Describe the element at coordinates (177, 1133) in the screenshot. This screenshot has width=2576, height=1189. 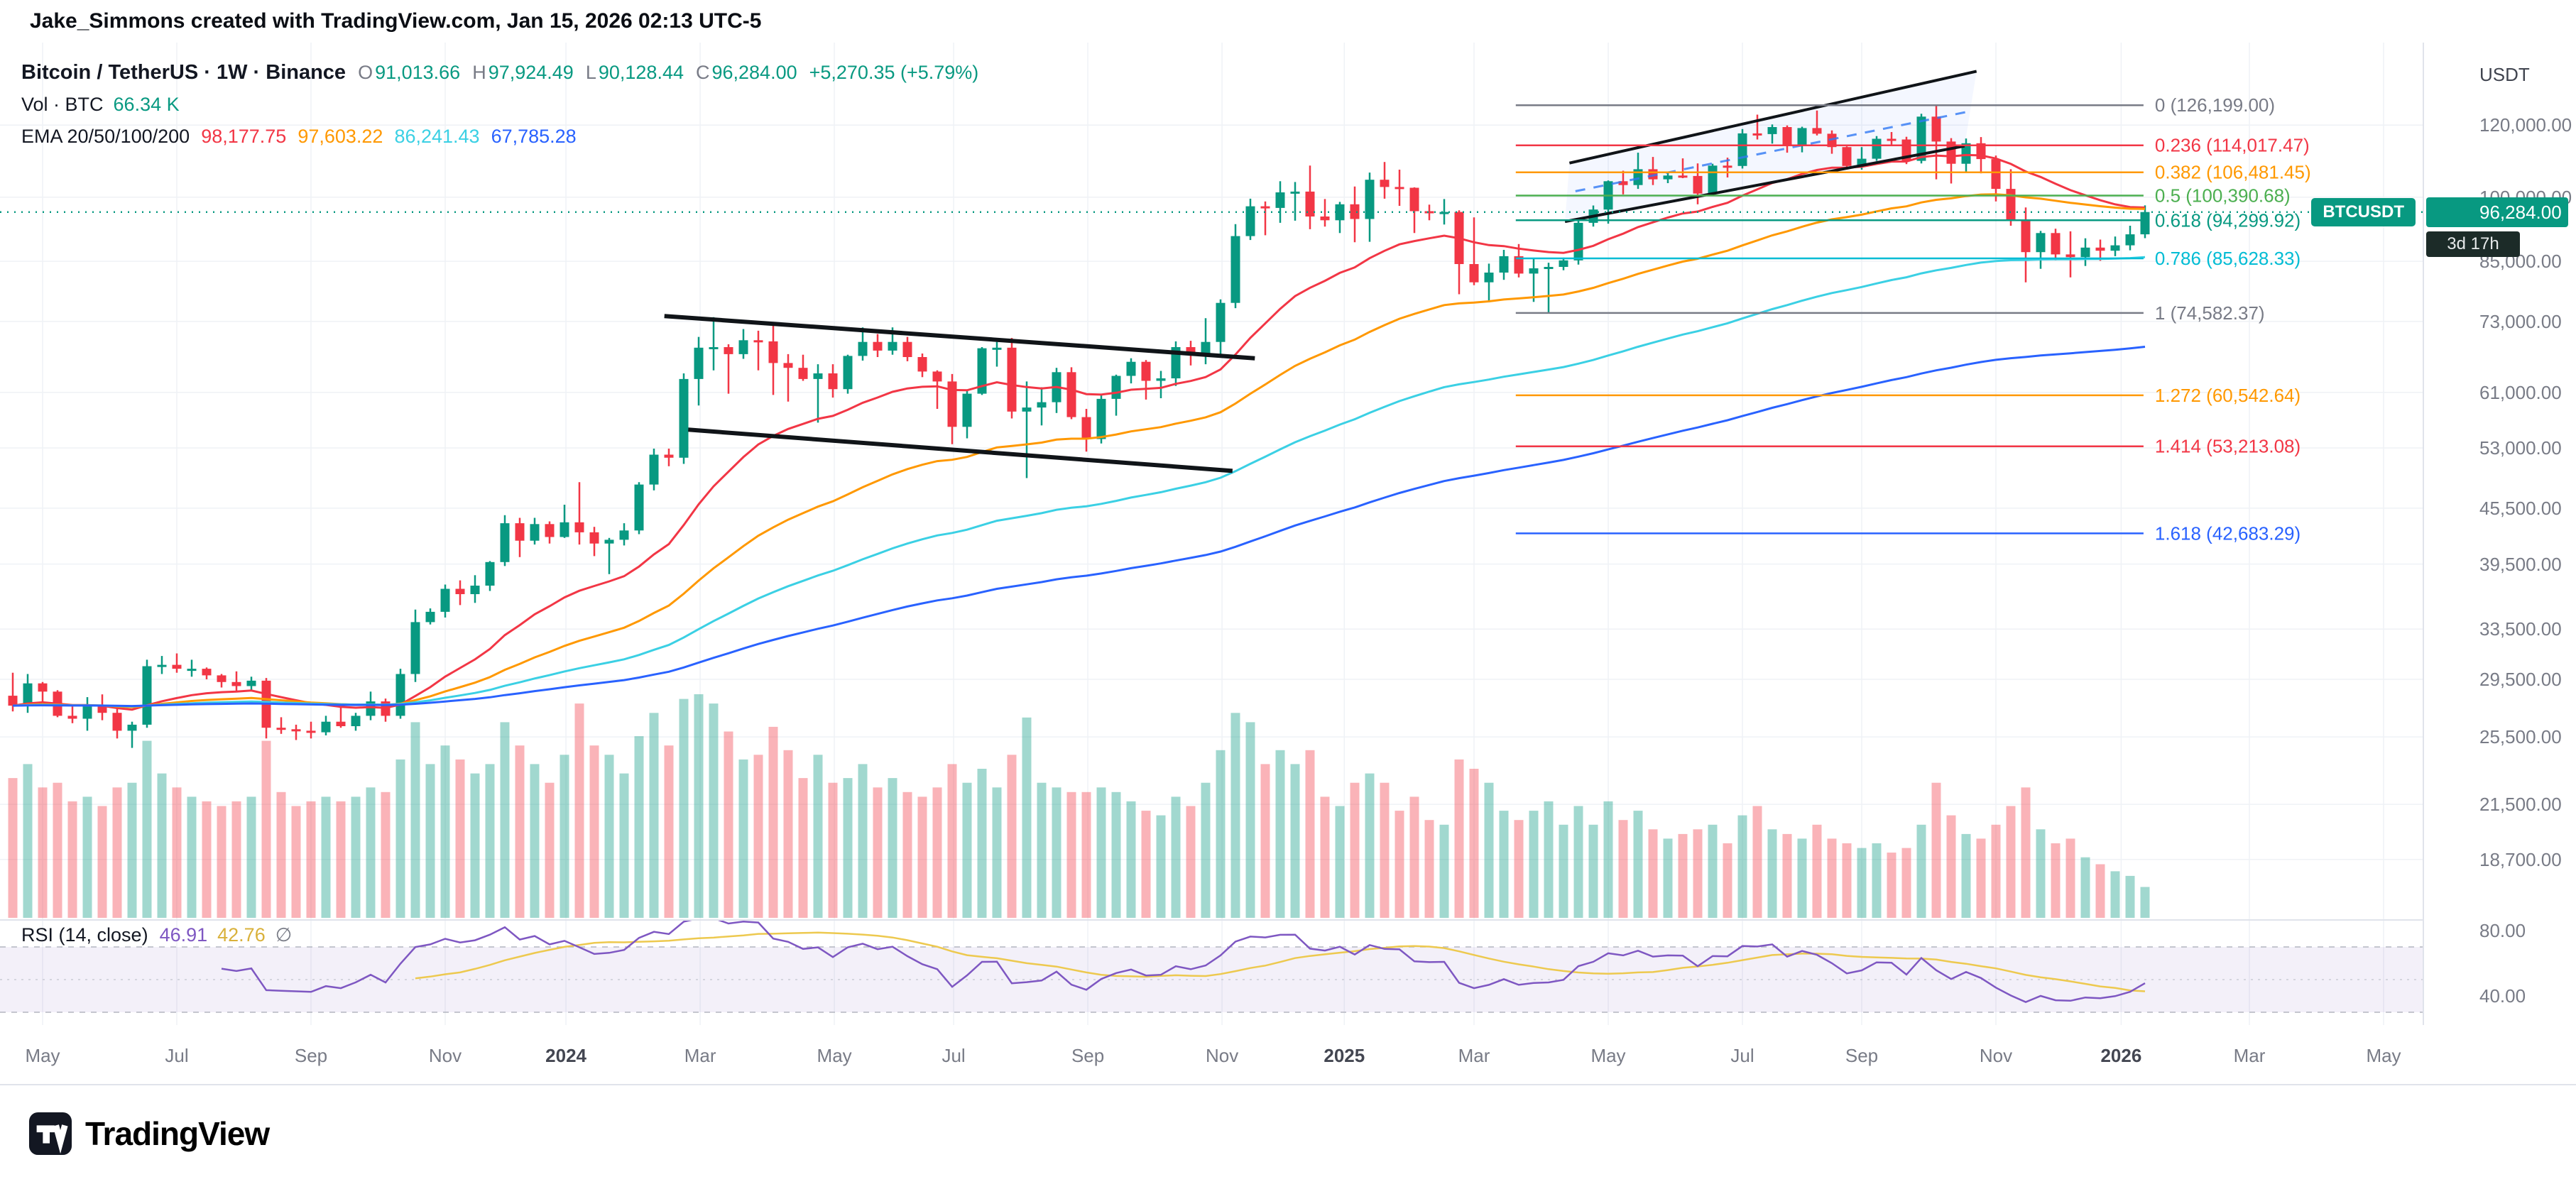
I see `tradingview-wordmark: TradingView` at that location.